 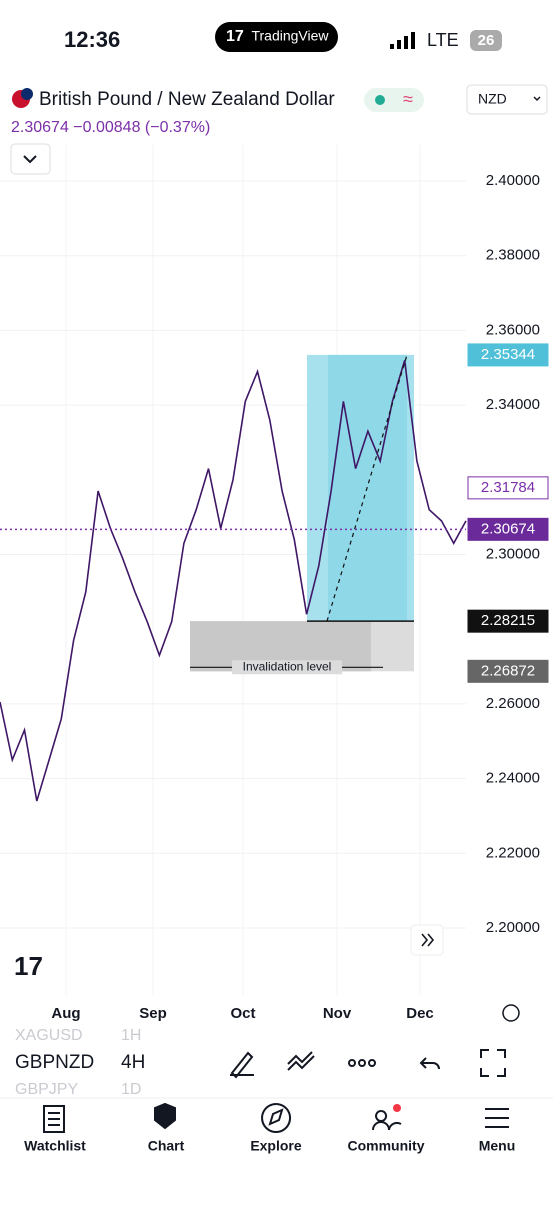 I want to click on app-name: TradingView, so click(x=290, y=36).